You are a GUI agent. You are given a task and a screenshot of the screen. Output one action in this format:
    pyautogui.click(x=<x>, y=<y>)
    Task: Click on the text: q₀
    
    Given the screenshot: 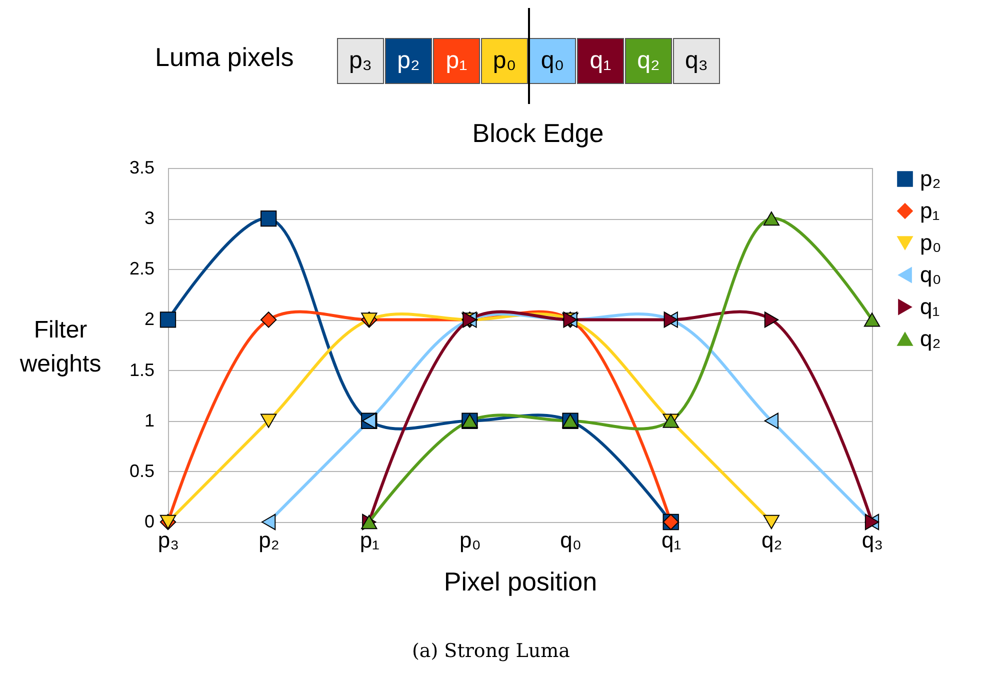 What is the action you would take?
    pyautogui.click(x=552, y=61)
    